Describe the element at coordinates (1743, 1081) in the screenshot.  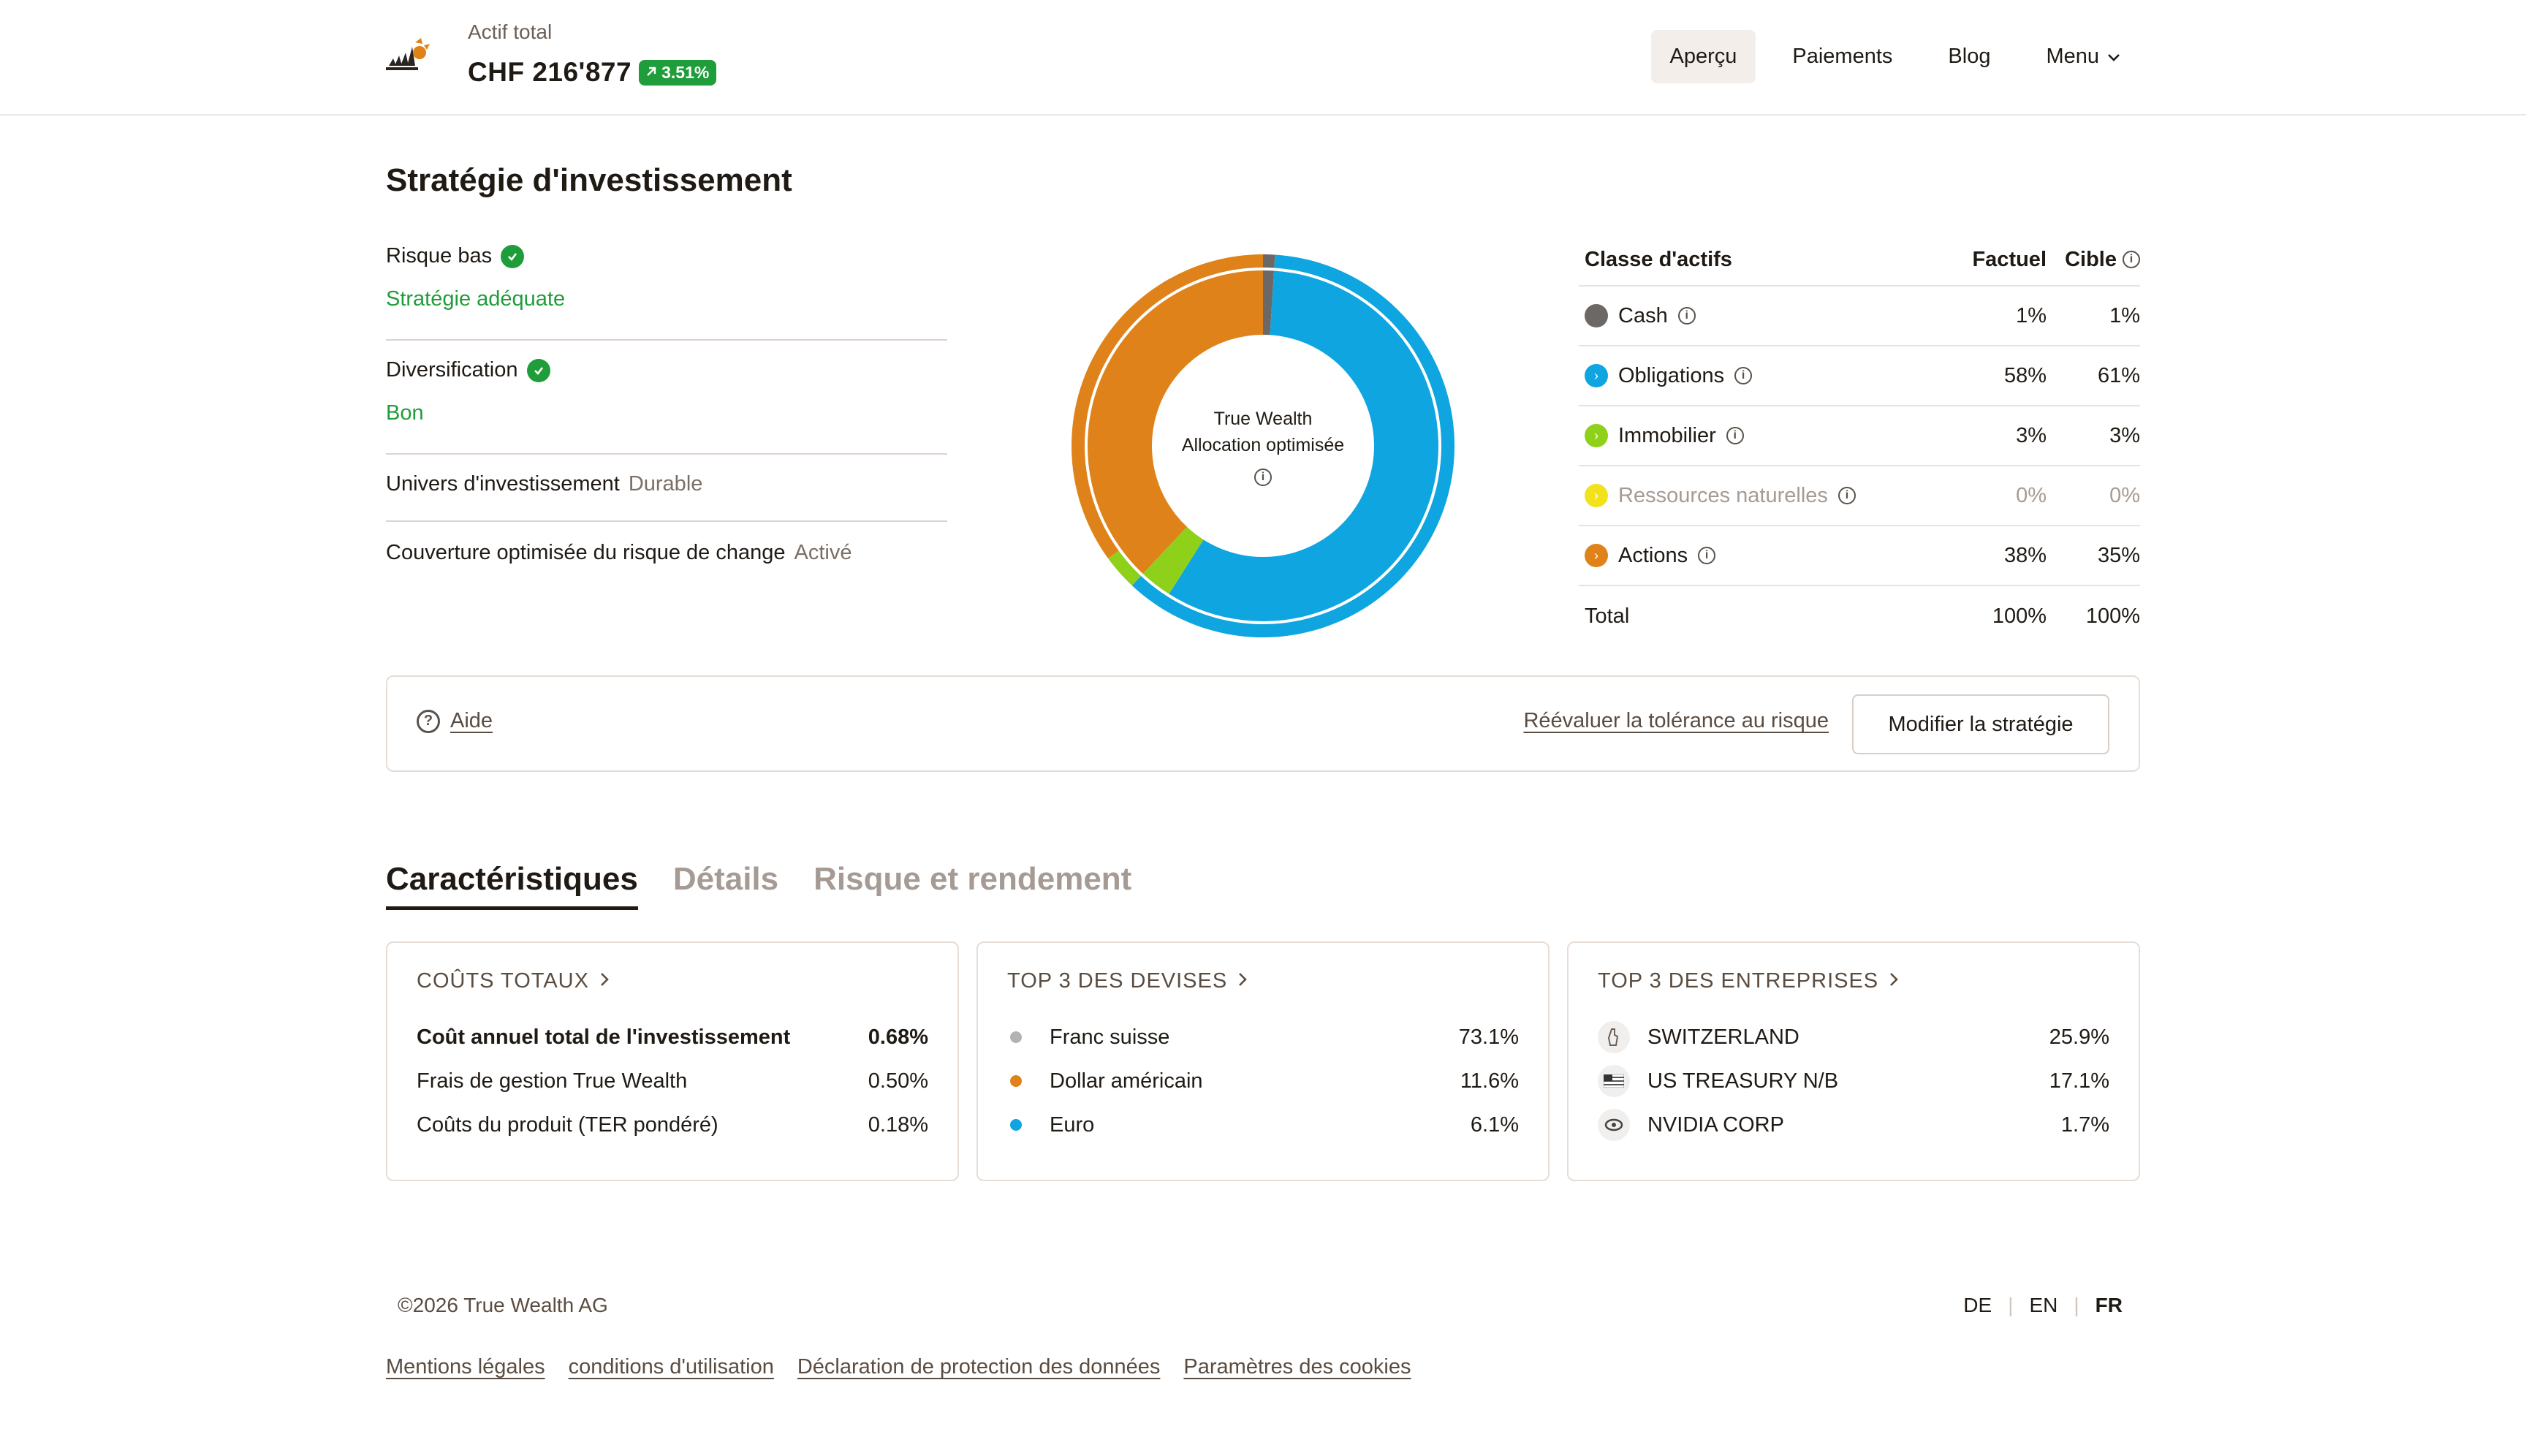
I see `company-label: US TREASURY N/B` at that location.